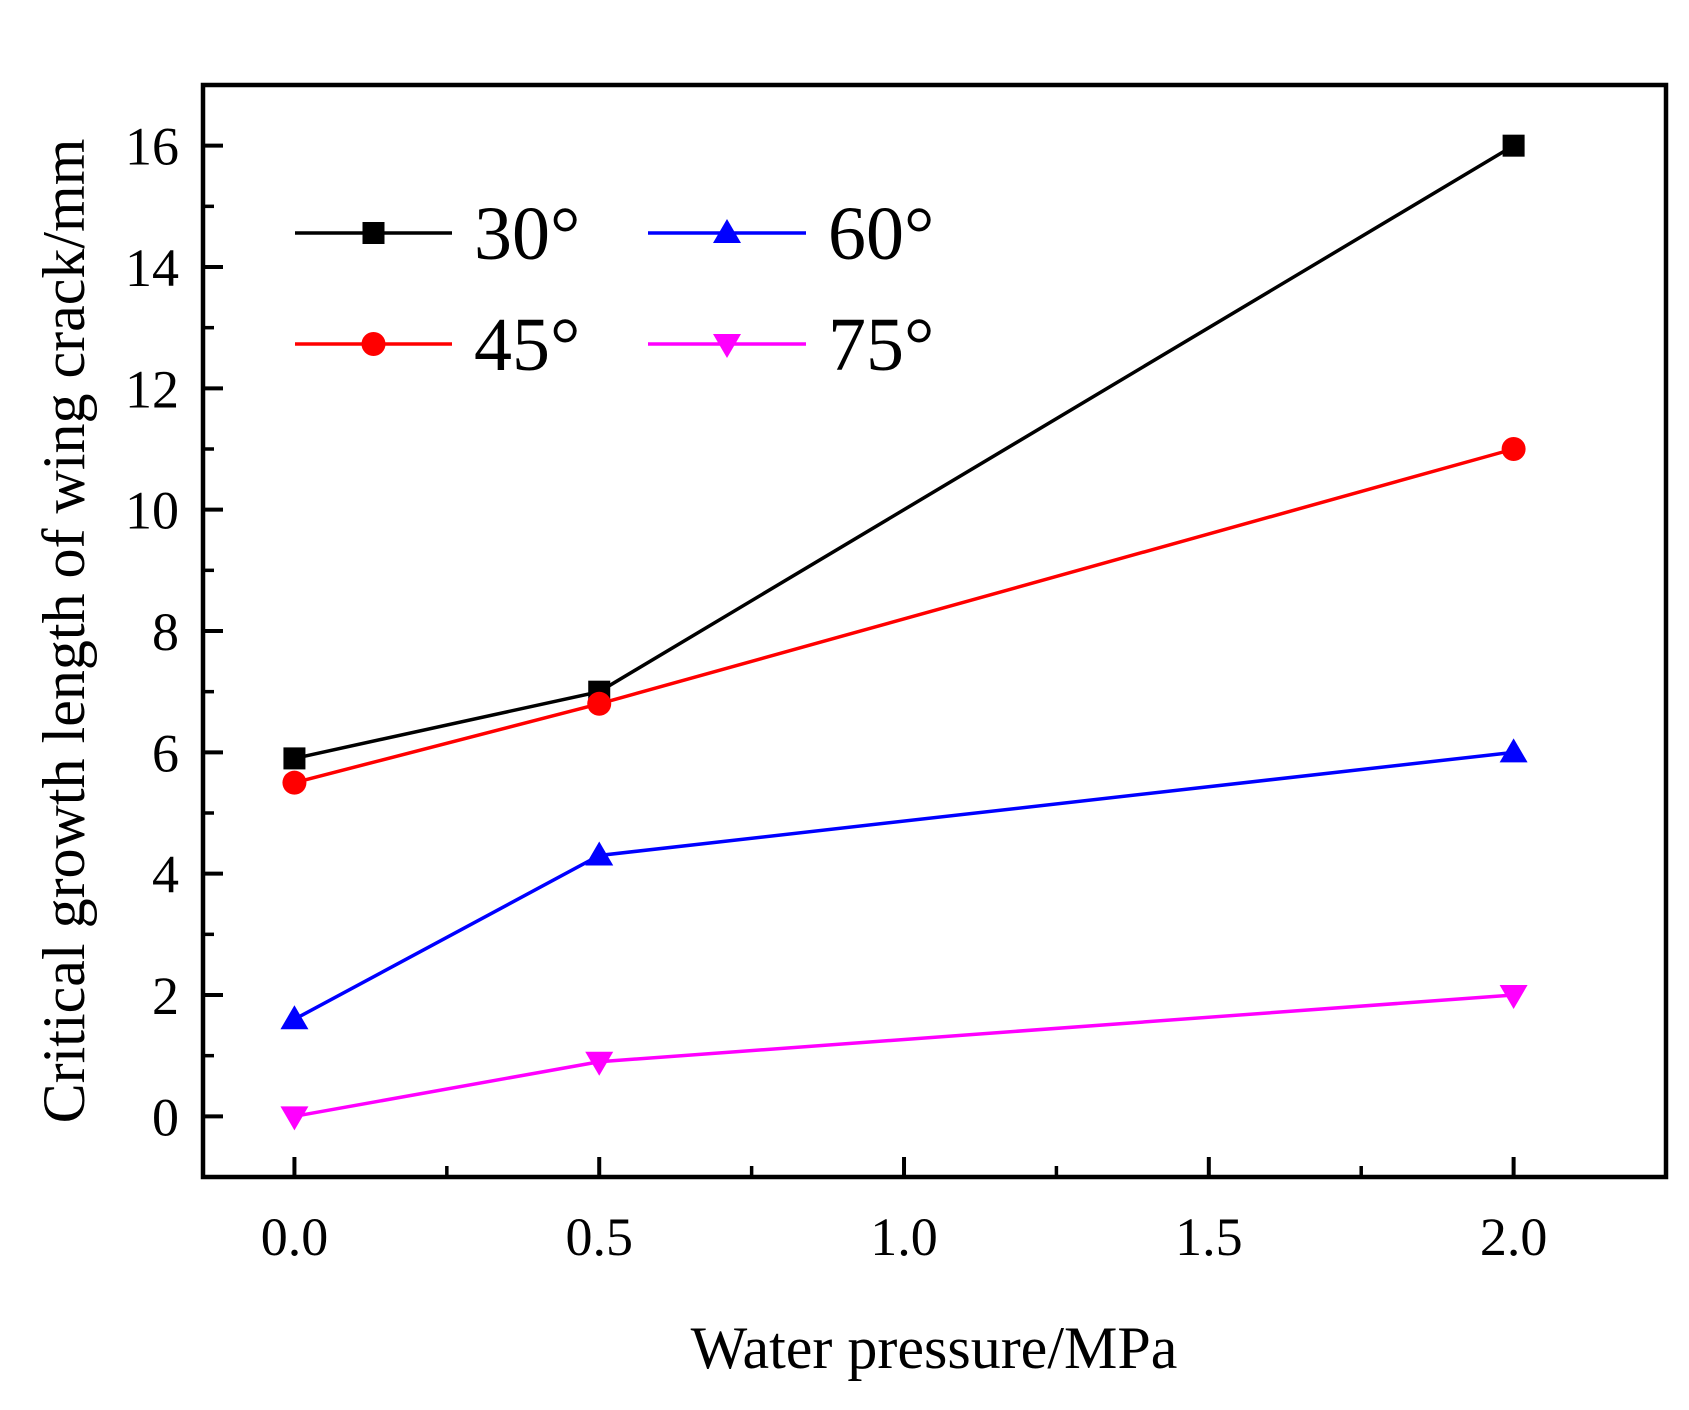 This screenshot has width=1689, height=1410. What do you see at coordinates (295, 1237) in the screenshot?
I see `x-tick-label: 0.0` at bounding box center [295, 1237].